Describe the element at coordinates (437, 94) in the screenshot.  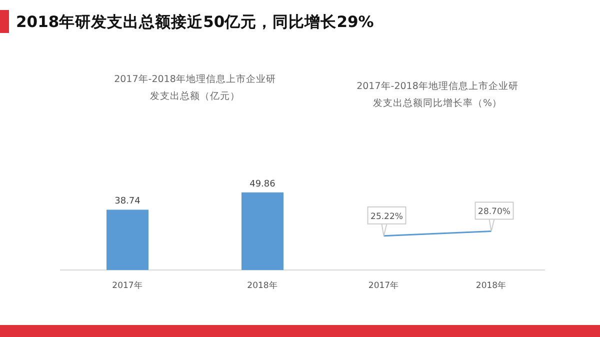
I see `chart-subtitle: 2017年-2018年地理信息上市企业研发支出总额同比增长率（%）` at that location.